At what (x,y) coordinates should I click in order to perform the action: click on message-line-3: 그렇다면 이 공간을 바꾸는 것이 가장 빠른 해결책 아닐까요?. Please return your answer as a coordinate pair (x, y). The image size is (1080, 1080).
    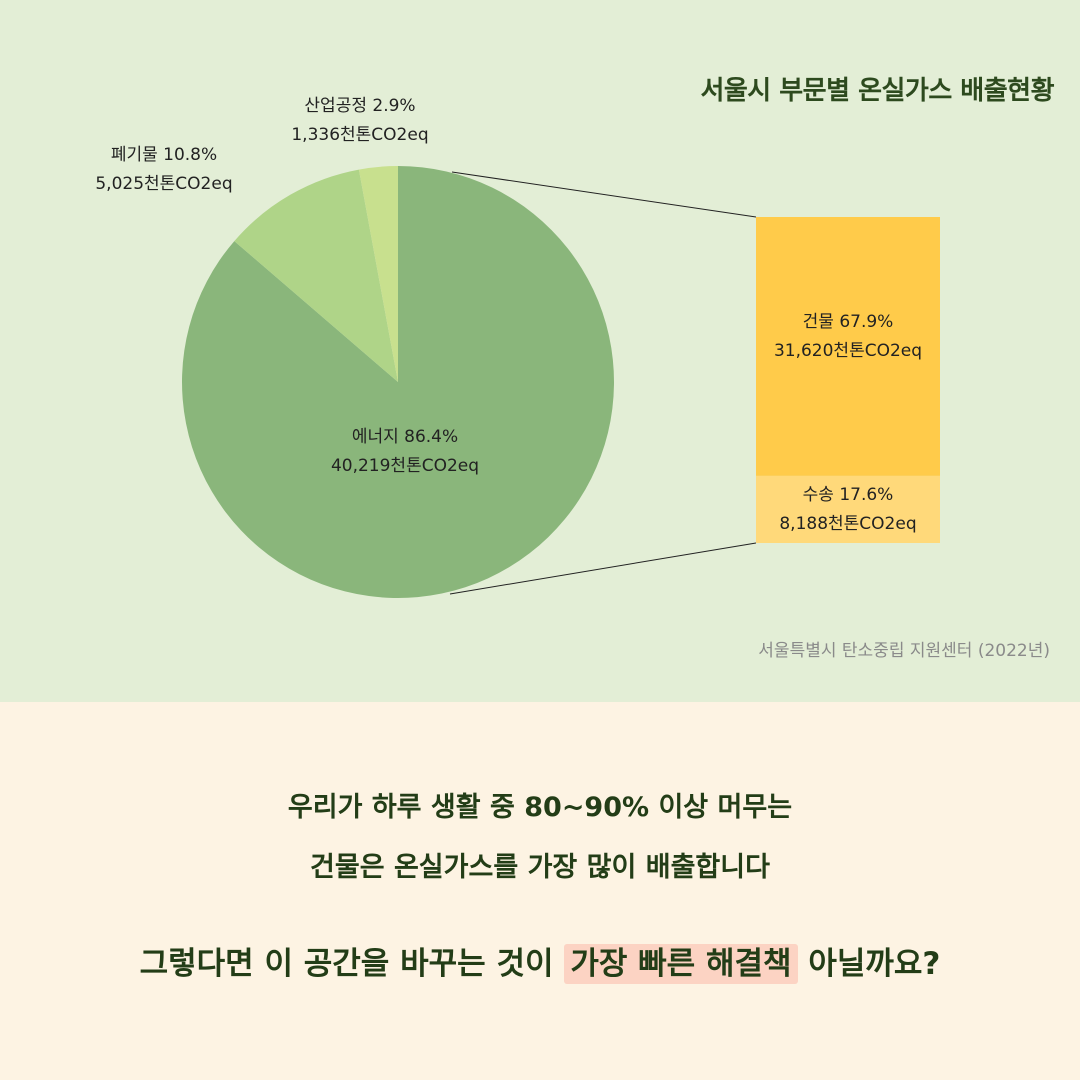
    Looking at the image, I should click on (540, 961).